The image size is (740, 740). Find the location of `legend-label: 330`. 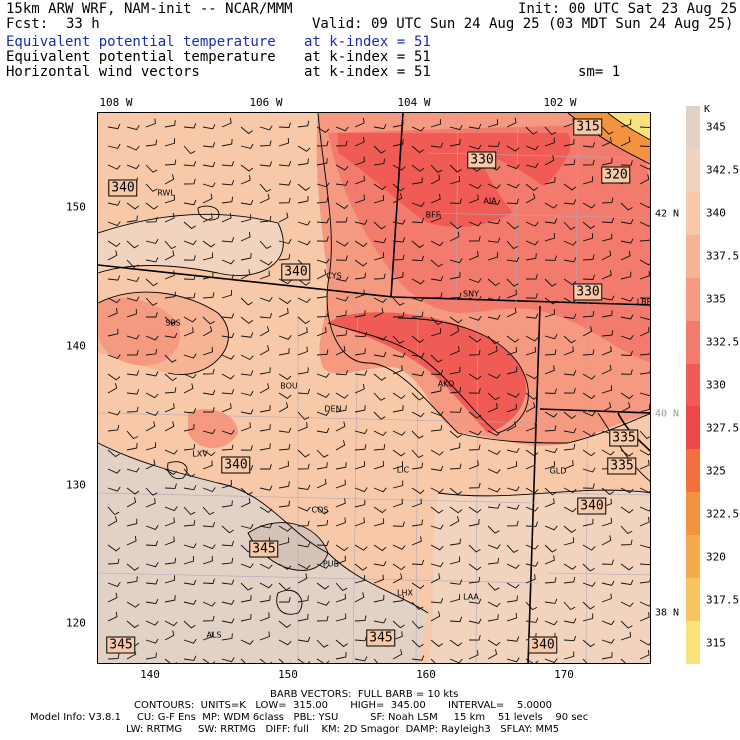

legend-label: 330 is located at coordinates (716, 385).